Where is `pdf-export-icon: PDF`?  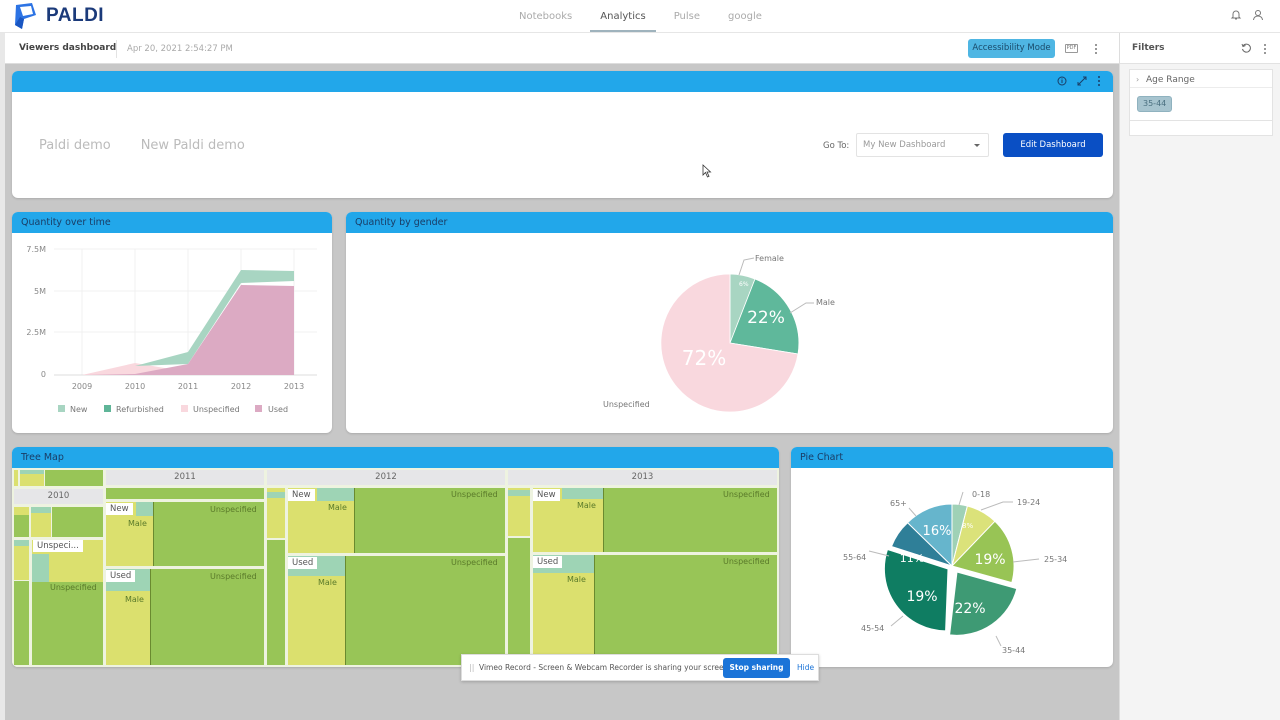
pdf-export-icon: PDF is located at coordinates (1071, 48).